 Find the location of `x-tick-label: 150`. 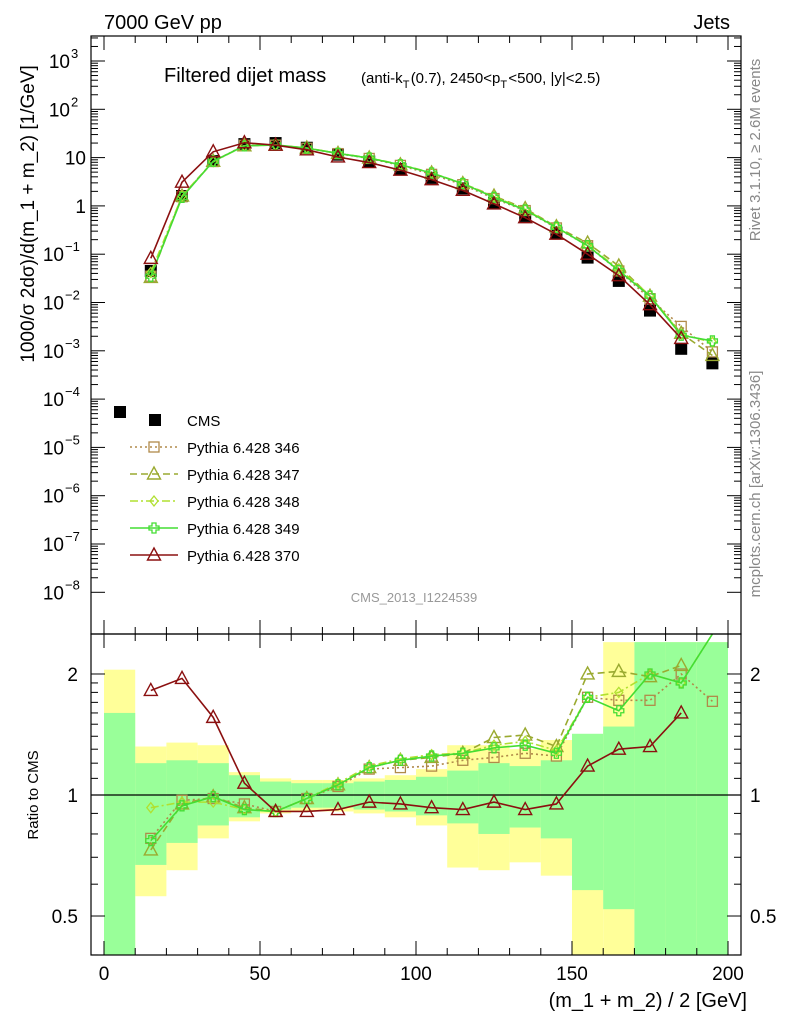

x-tick-label: 150 is located at coordinates (572, 974).